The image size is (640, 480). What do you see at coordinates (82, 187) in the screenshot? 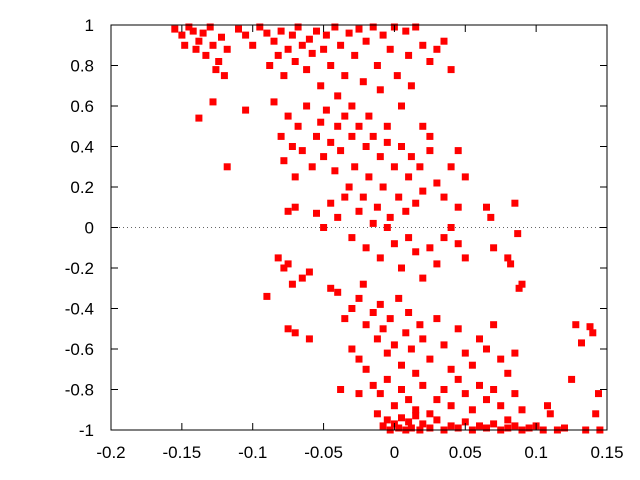
I see `y-tick-label: 0.2` at bounding box center [82, 187].